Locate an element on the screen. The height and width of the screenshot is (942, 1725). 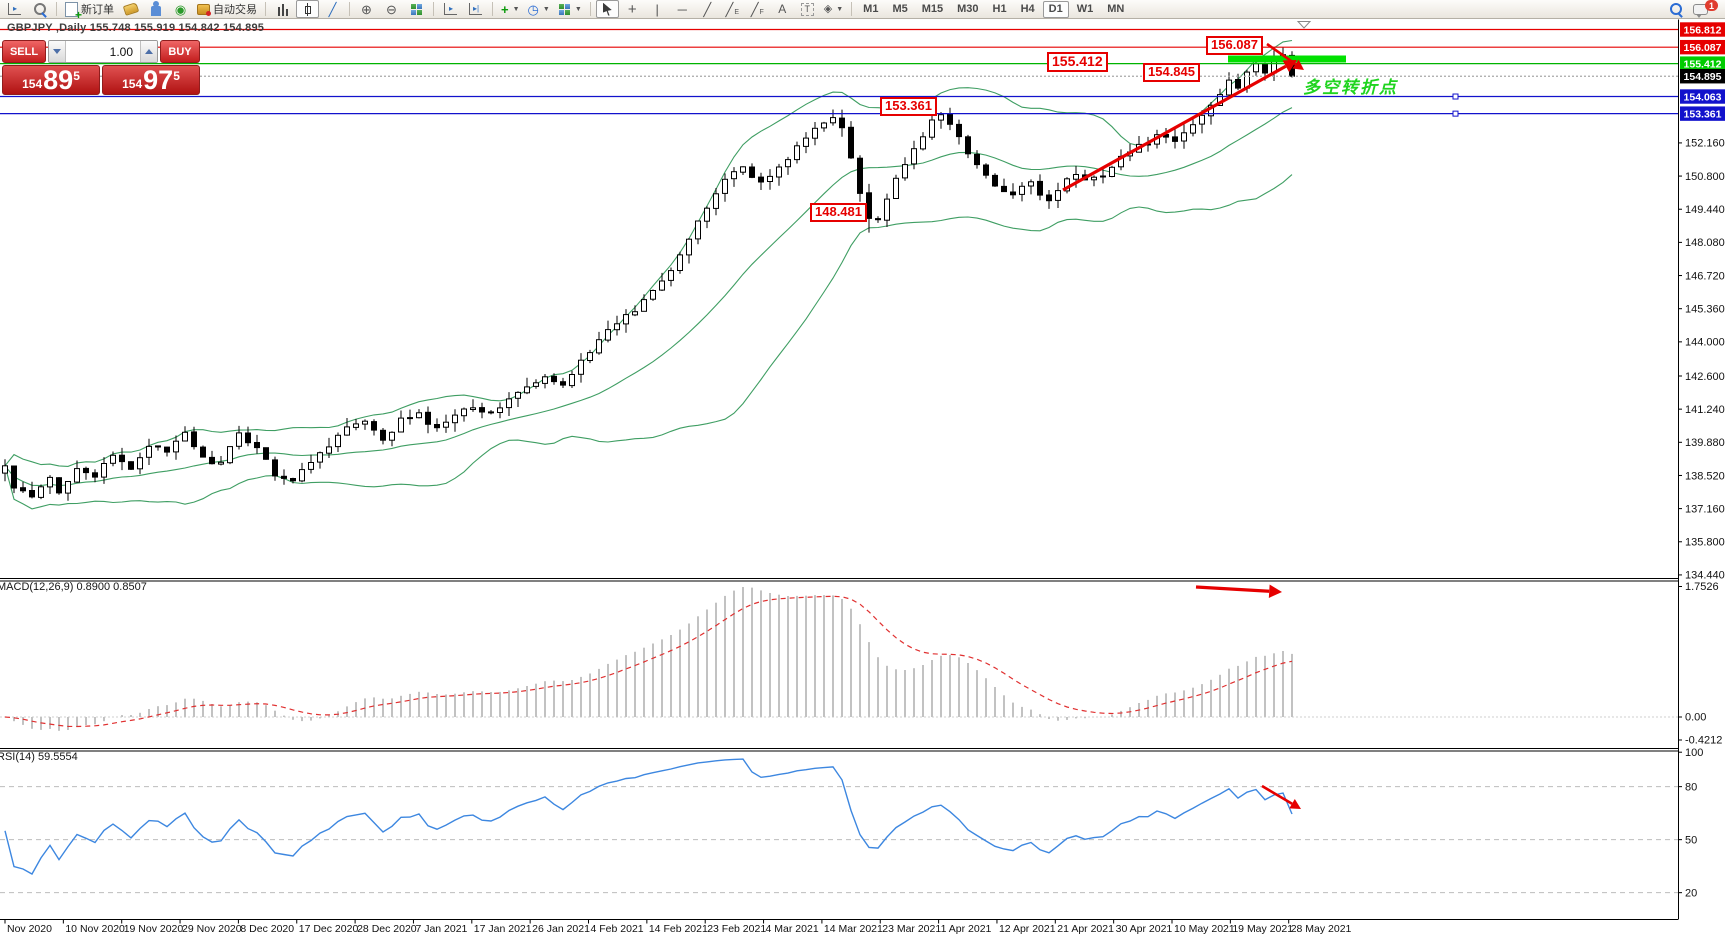
shapes-icon: ◈ ▼ is located at coordinates (833, 8).